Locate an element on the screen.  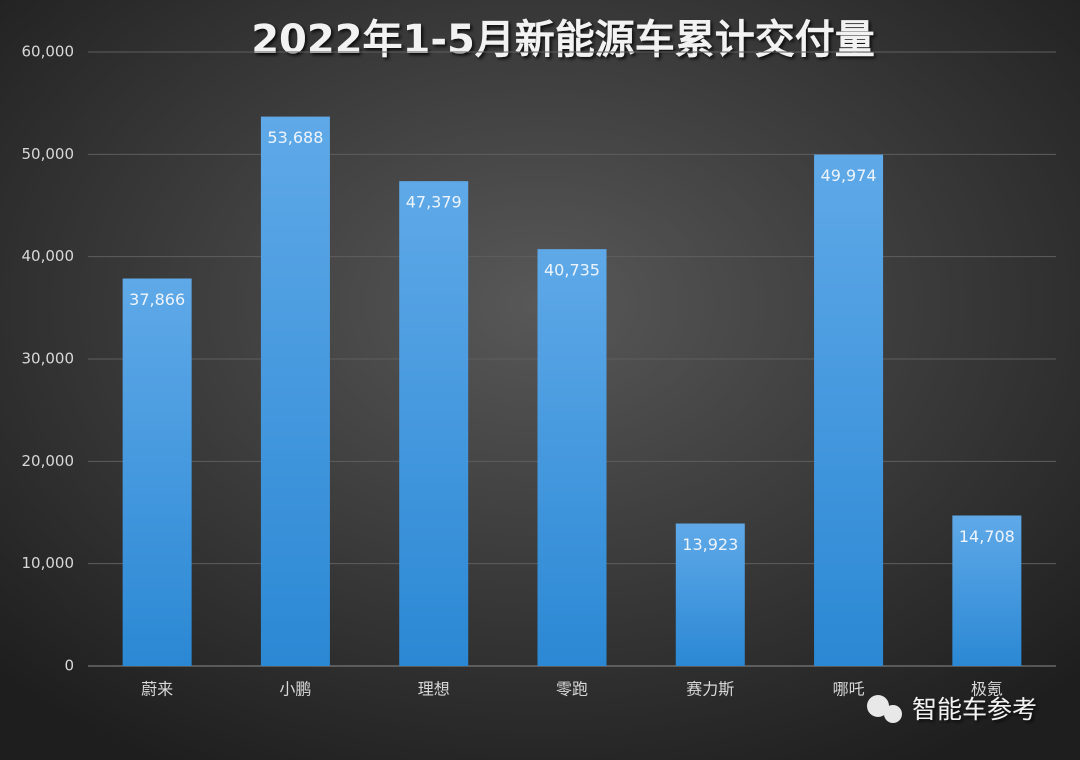
value-label: 37,866 is located at coordinates (157, 299).